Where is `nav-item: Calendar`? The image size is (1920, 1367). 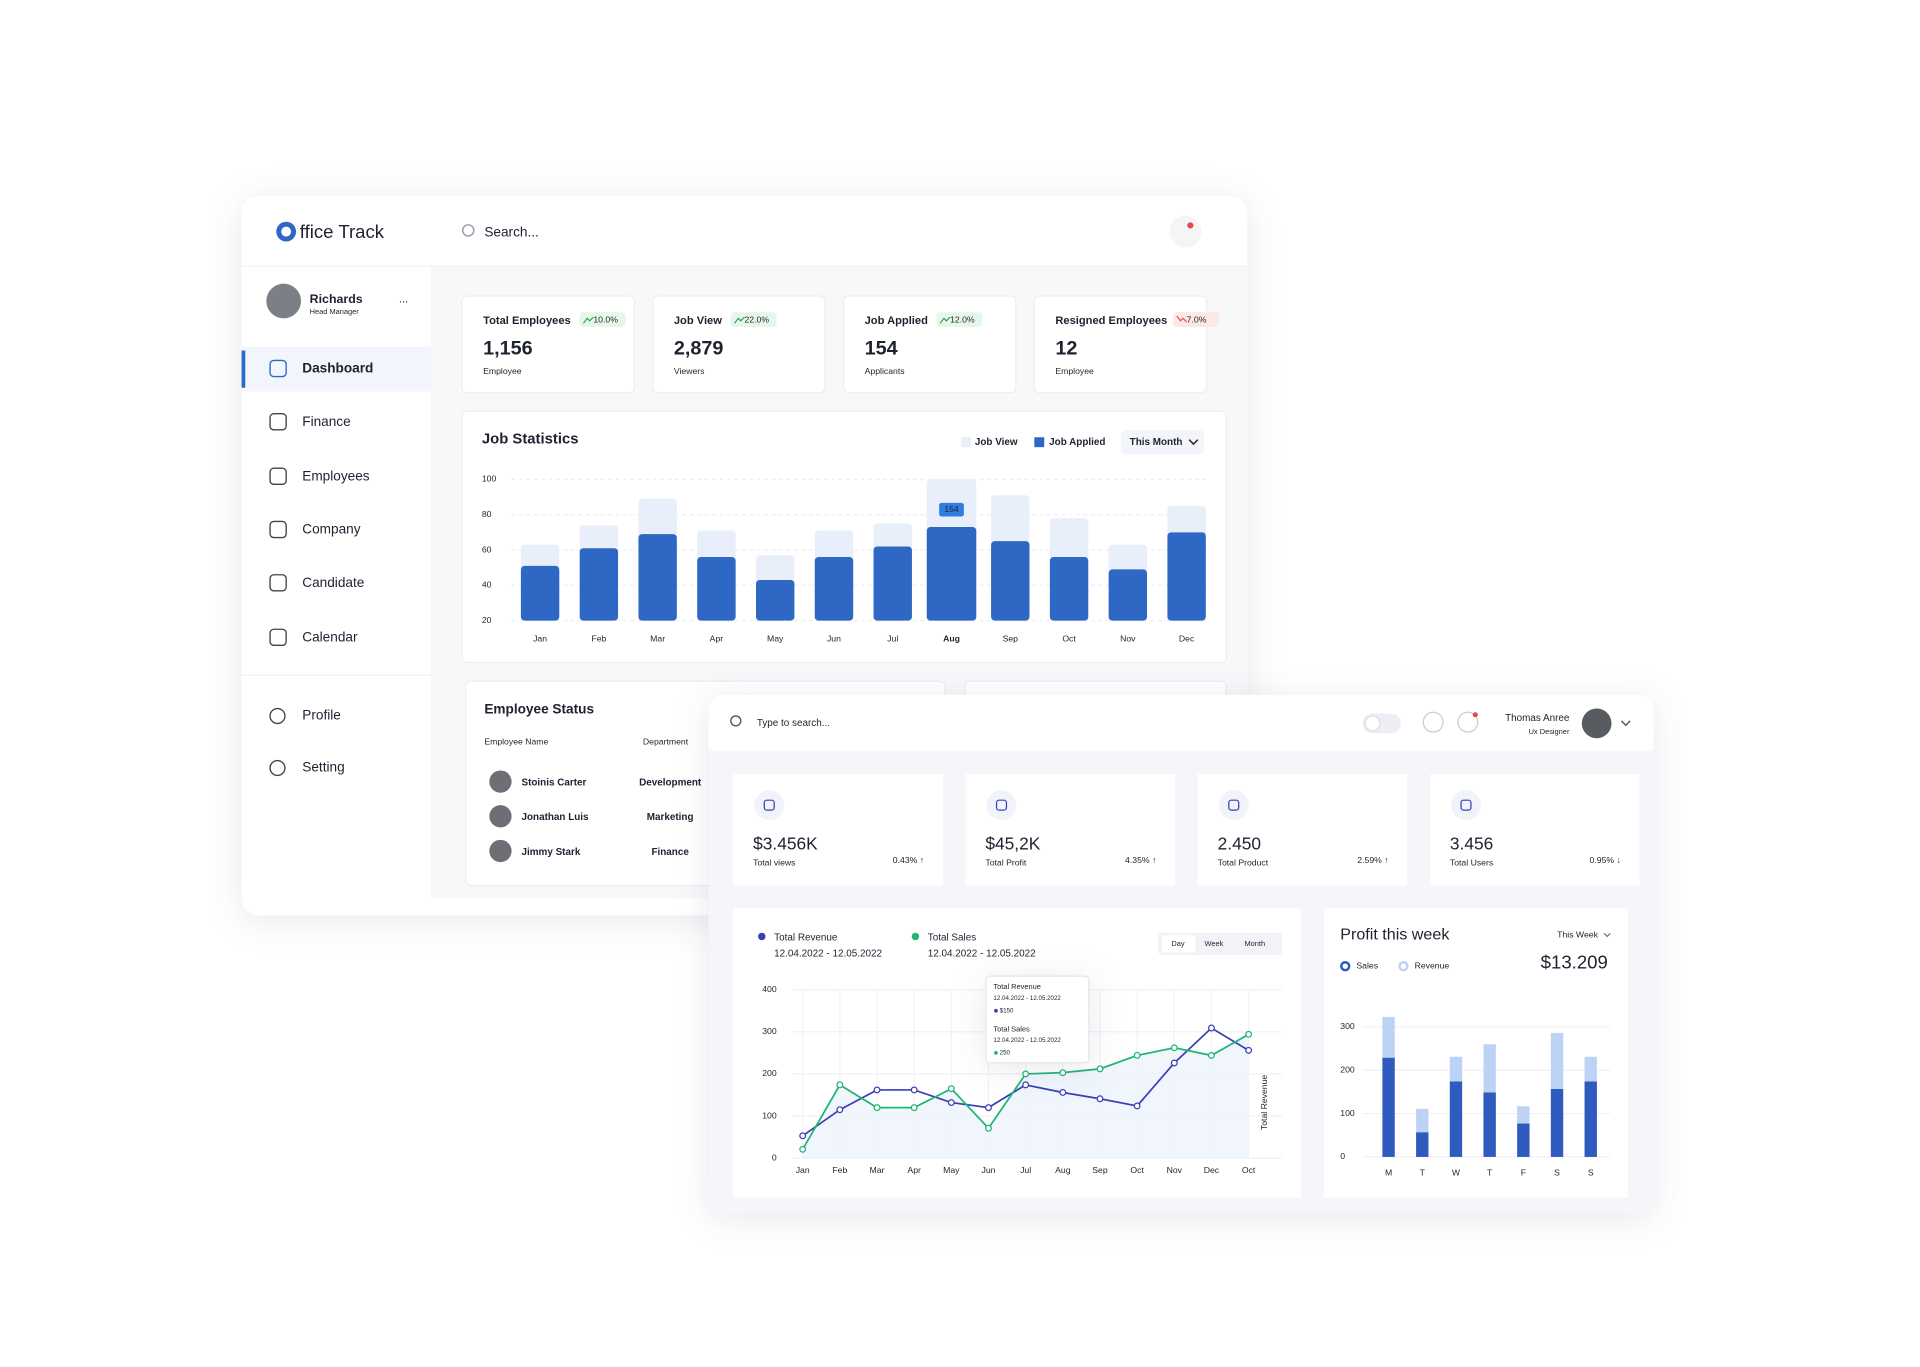
nav-item: Calendar is located at coordinates (330, 637).